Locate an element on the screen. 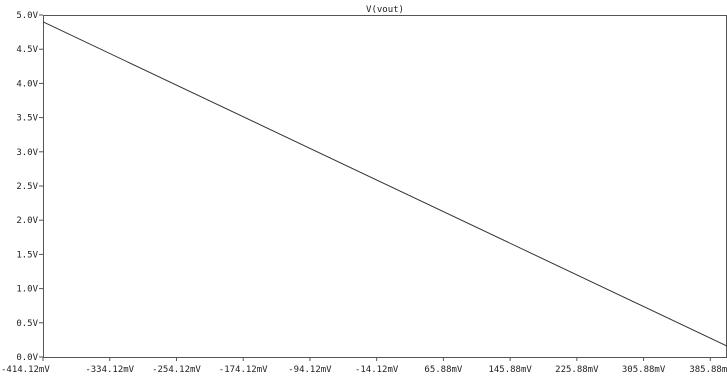  y-tick-label: 0.0V is located at coordinates (27, 358).